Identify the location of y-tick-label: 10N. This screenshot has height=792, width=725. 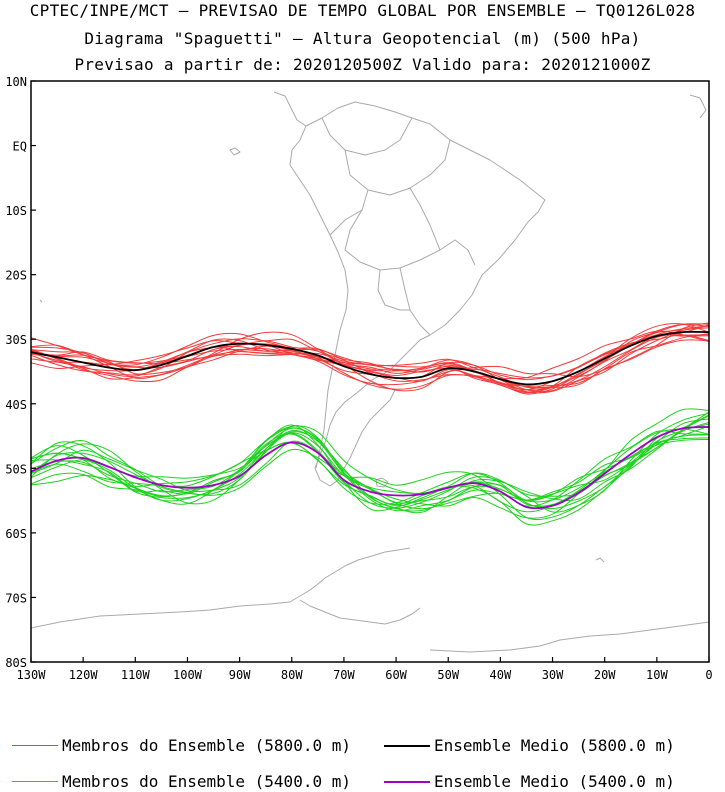
(16, 82).